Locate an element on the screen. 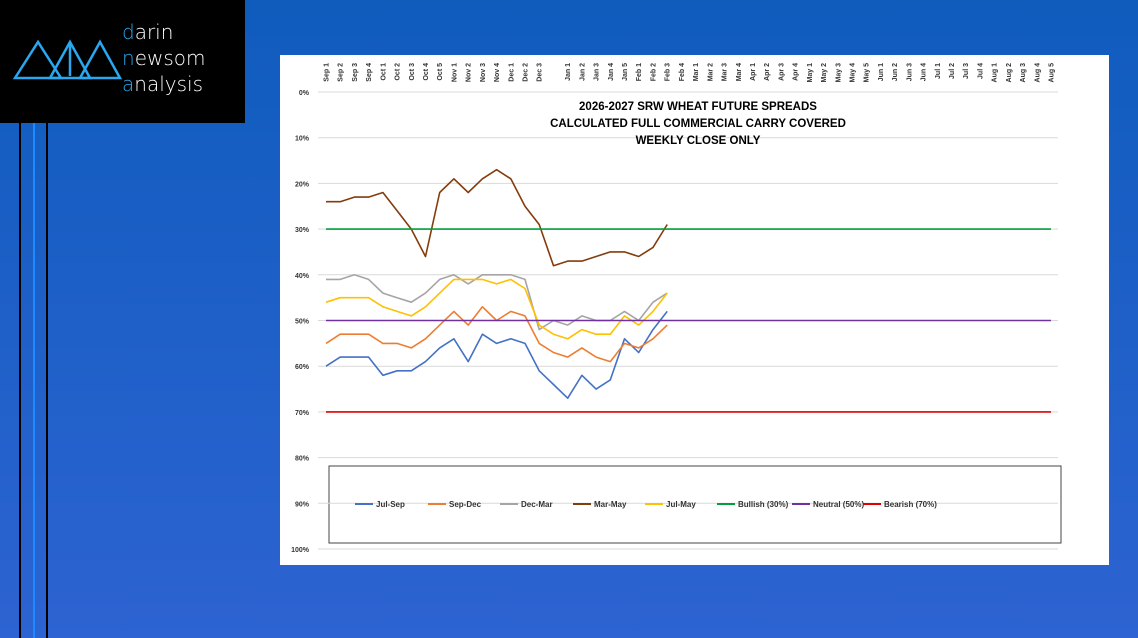  x-tick-label: Jan 3 is located at coordinates (597, 72).